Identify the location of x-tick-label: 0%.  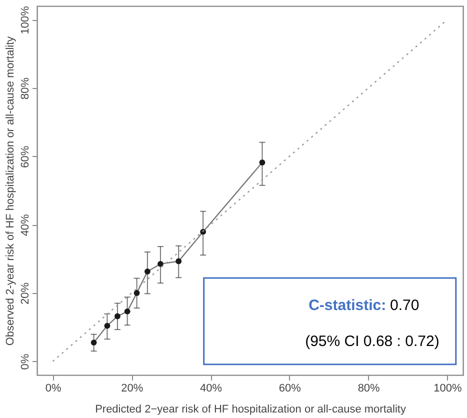
(53, 388).